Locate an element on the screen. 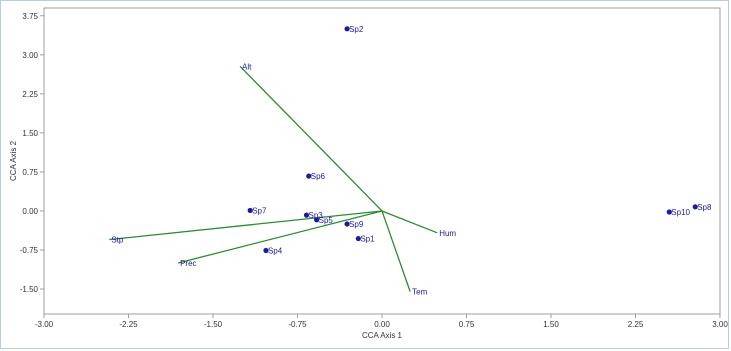  y-tick-label: -0.75 is located at coordinates (29, 250).